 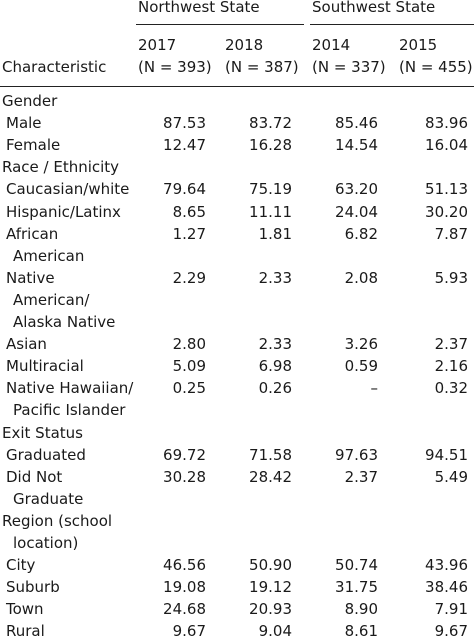 I want to click on table-cell: 43.96, so click(x=446, y=565).